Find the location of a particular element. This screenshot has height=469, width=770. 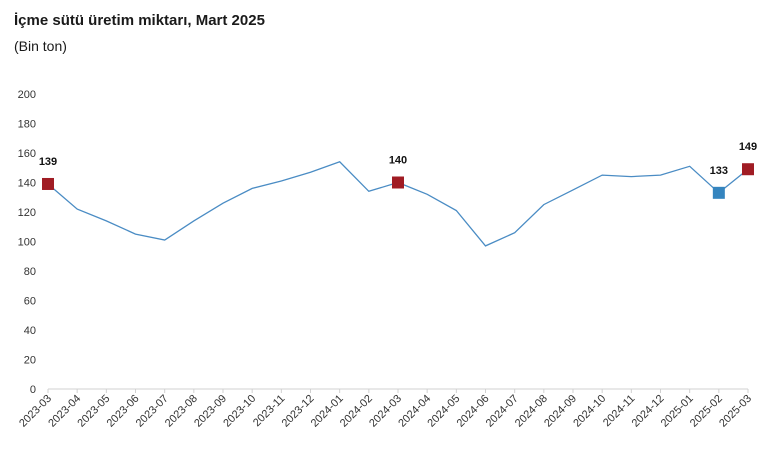

y-tick-label: 160 is located at coordinates (27, 154).